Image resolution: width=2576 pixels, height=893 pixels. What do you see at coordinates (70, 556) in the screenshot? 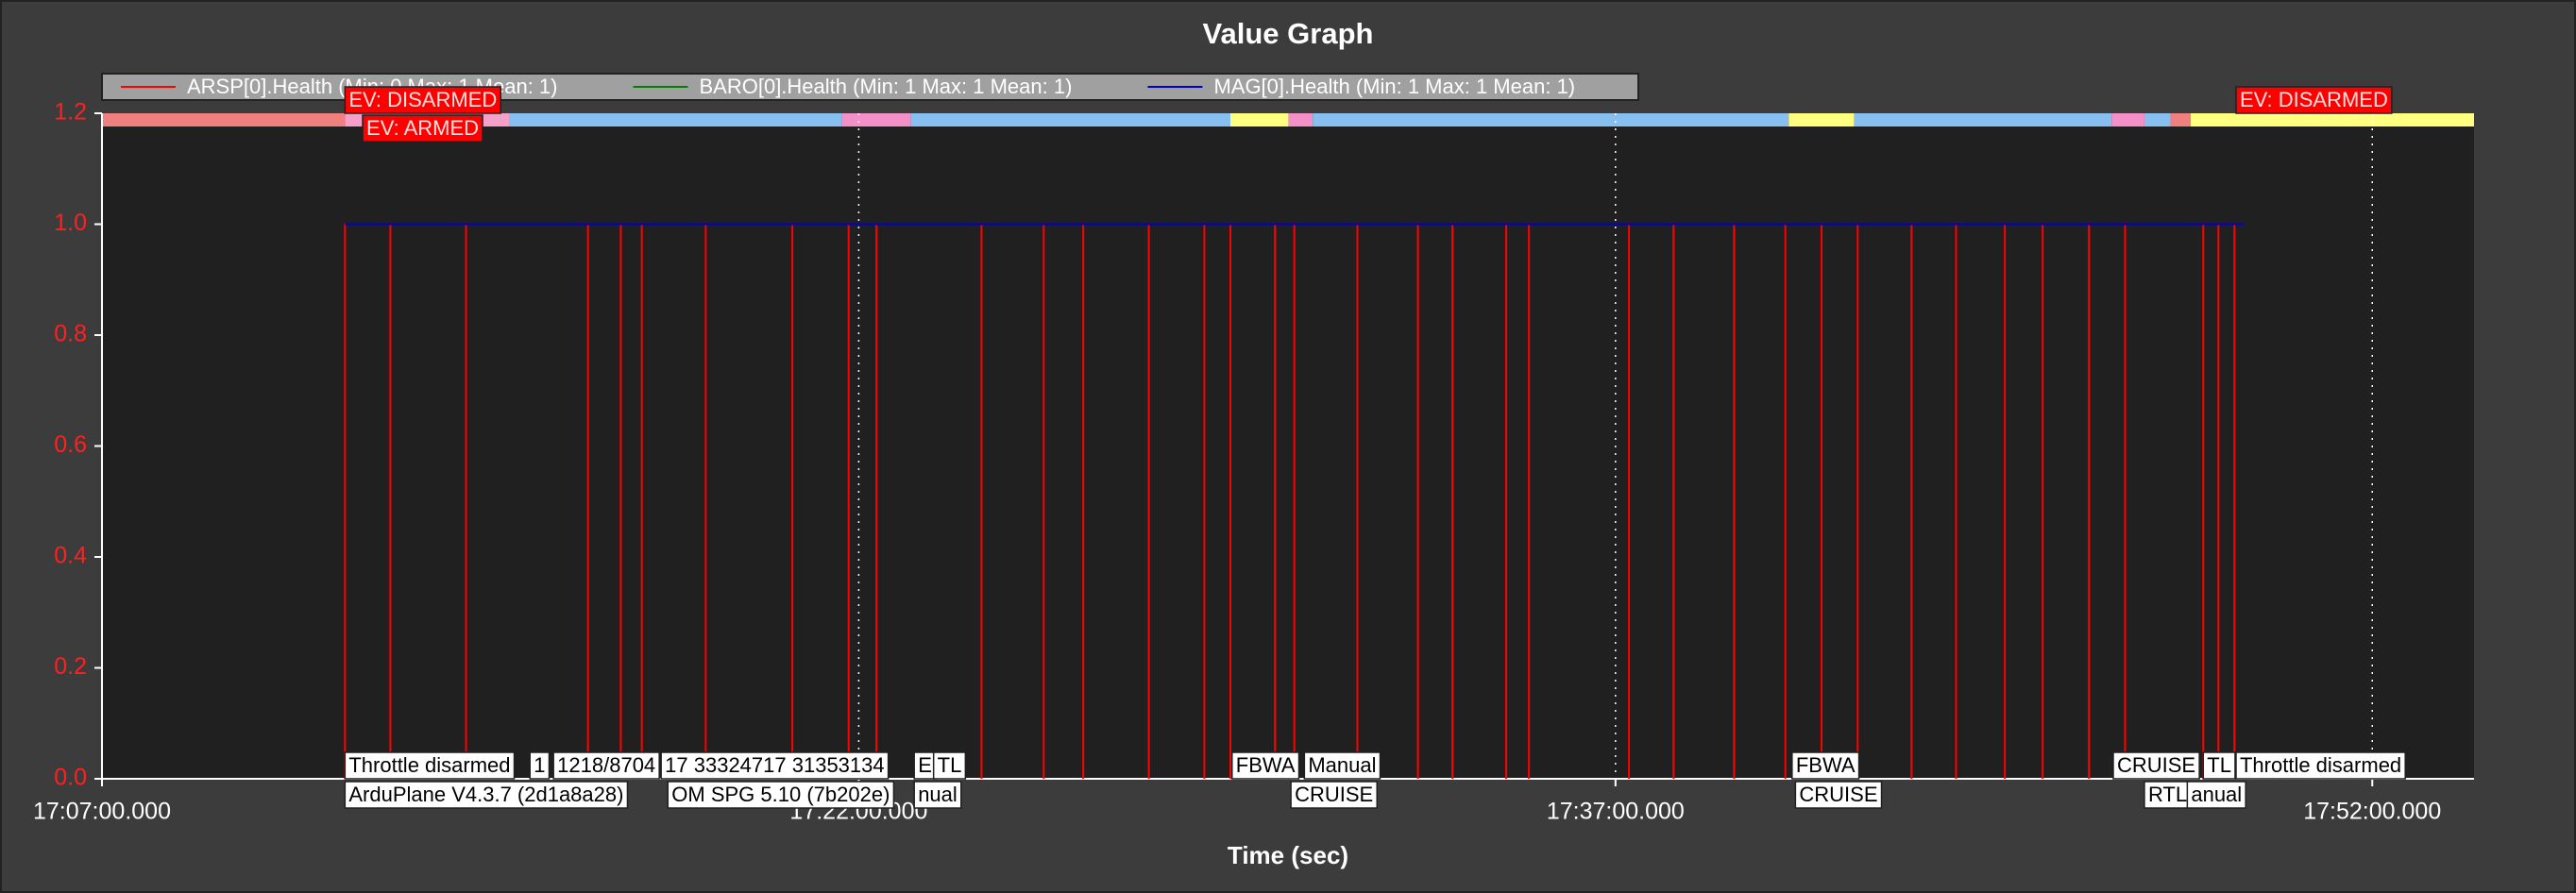
I see `y-tick-label: 0.4` at bounding box center [70, 556].